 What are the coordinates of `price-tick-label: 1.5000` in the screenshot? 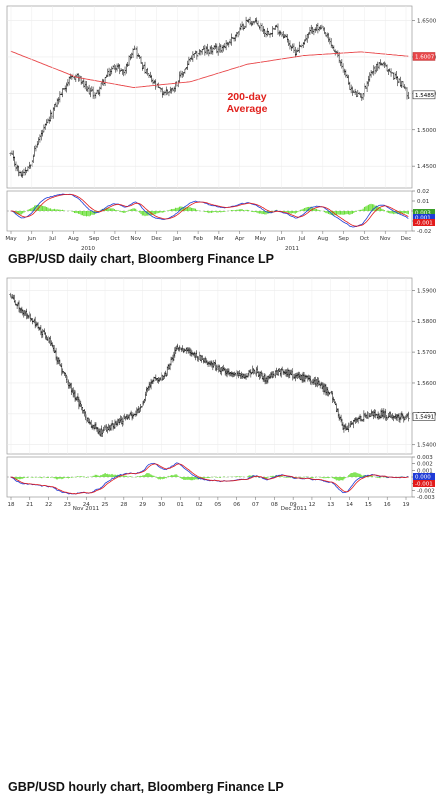 It's located at (427, 131).